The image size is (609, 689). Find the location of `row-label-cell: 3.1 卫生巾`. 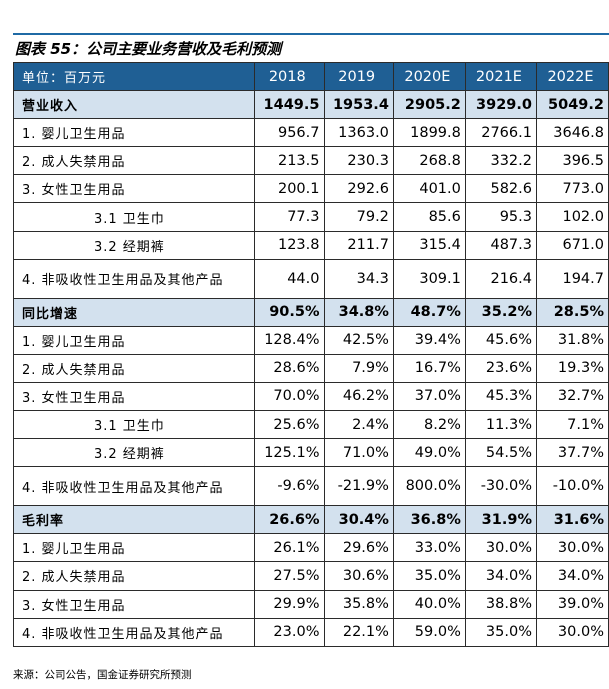

row-label-cell: 3.1 卫生巾 is located at coordinates (134, 425).